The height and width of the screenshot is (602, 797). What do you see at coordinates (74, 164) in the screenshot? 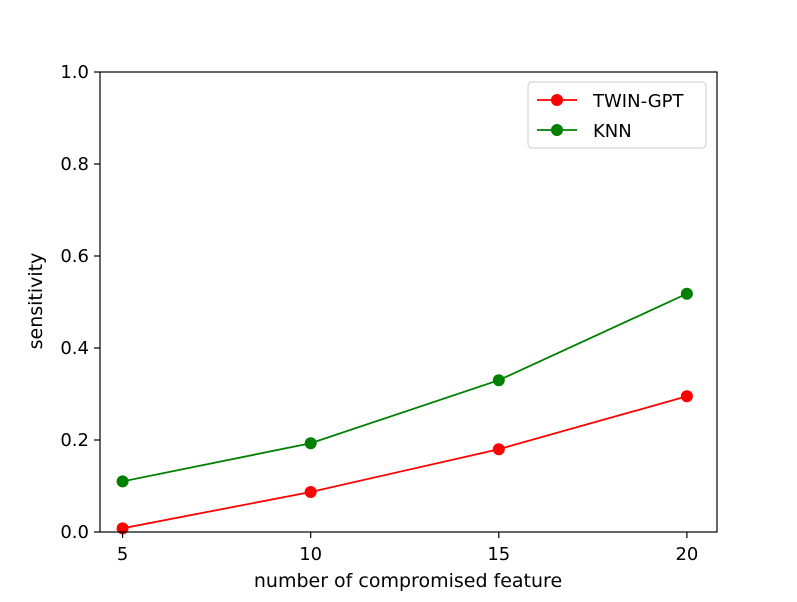
I see `y-tick-label-4: 0.8` at bounding box center [74, 164].